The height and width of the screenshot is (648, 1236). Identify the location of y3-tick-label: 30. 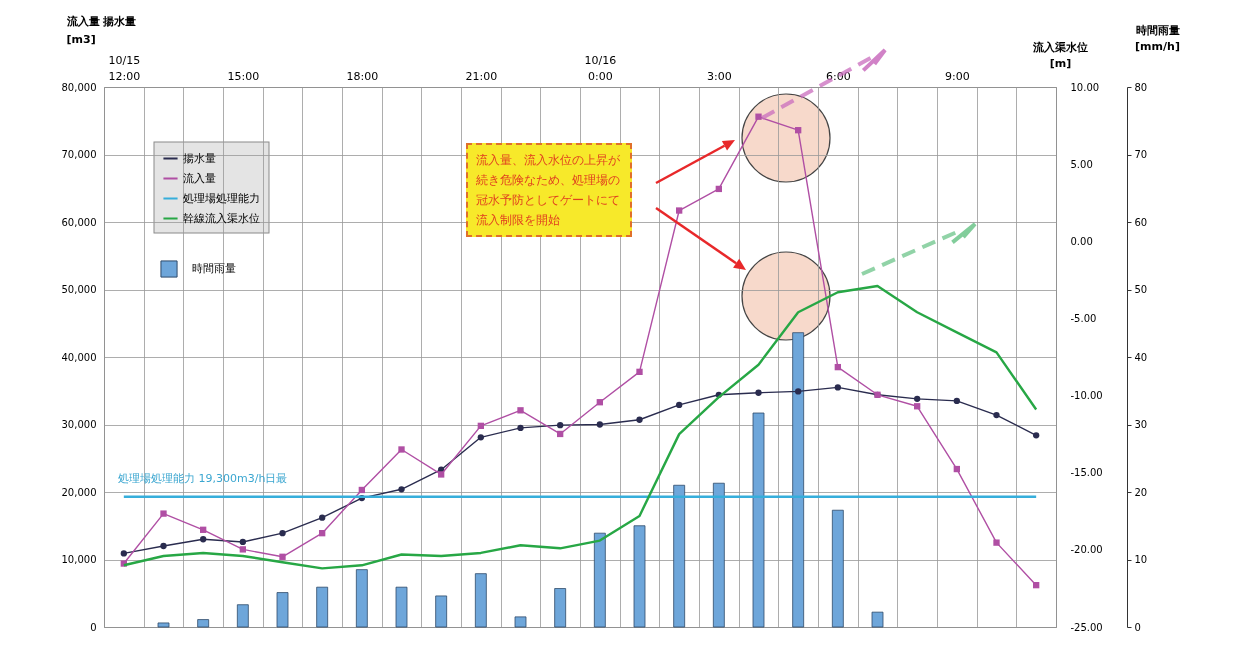
(1141, 424).